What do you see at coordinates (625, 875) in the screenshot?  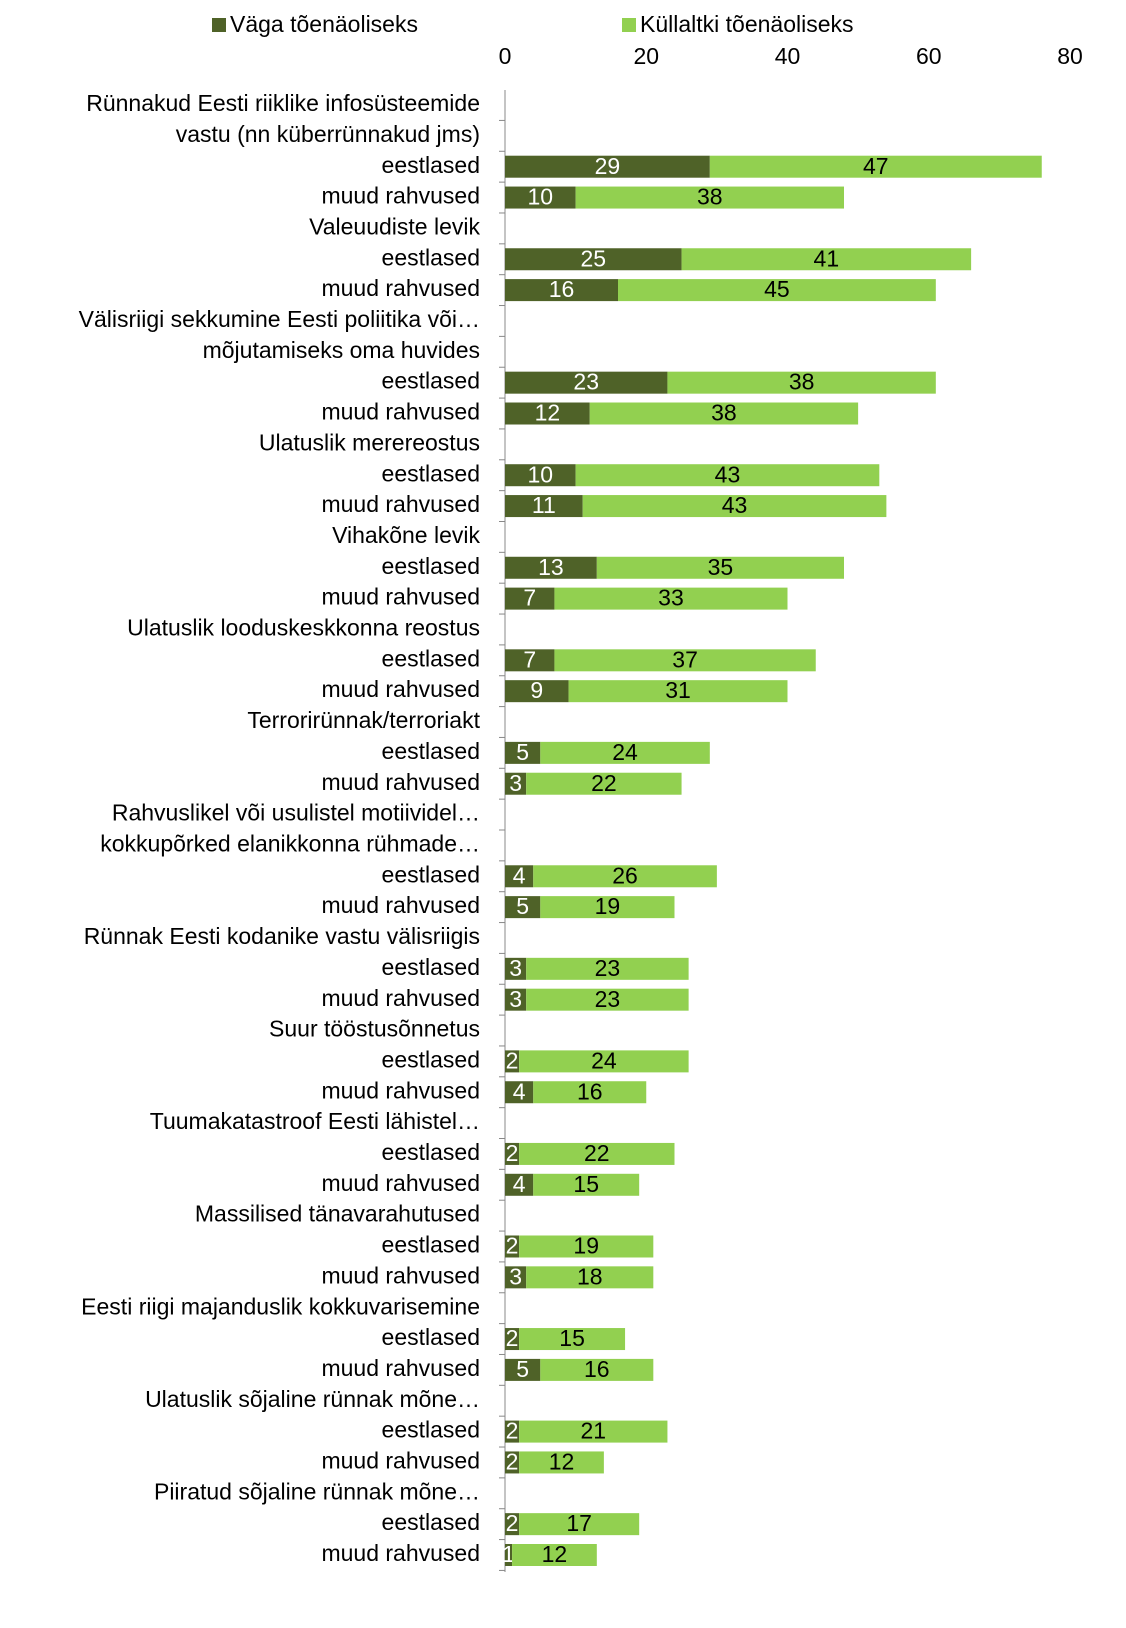 I see `data-label: 26` at bounding box center [625, 875].